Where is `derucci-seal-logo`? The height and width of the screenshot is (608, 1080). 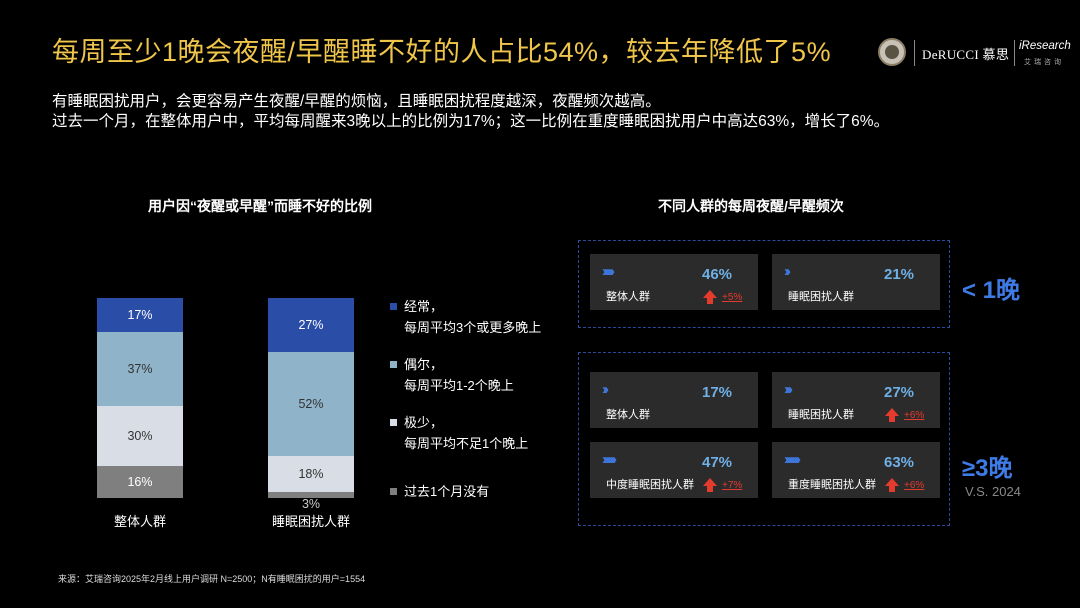 derucci-seal-logo is located at coordinates (892, 52).